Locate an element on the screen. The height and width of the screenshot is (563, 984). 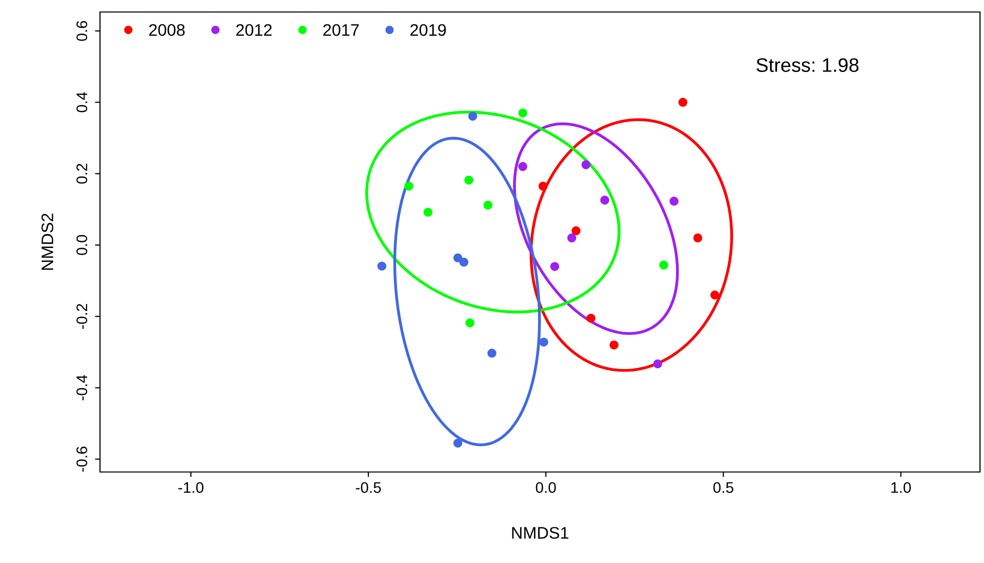
x-tick-label: 0.0 is located at coordinates (546, 487).